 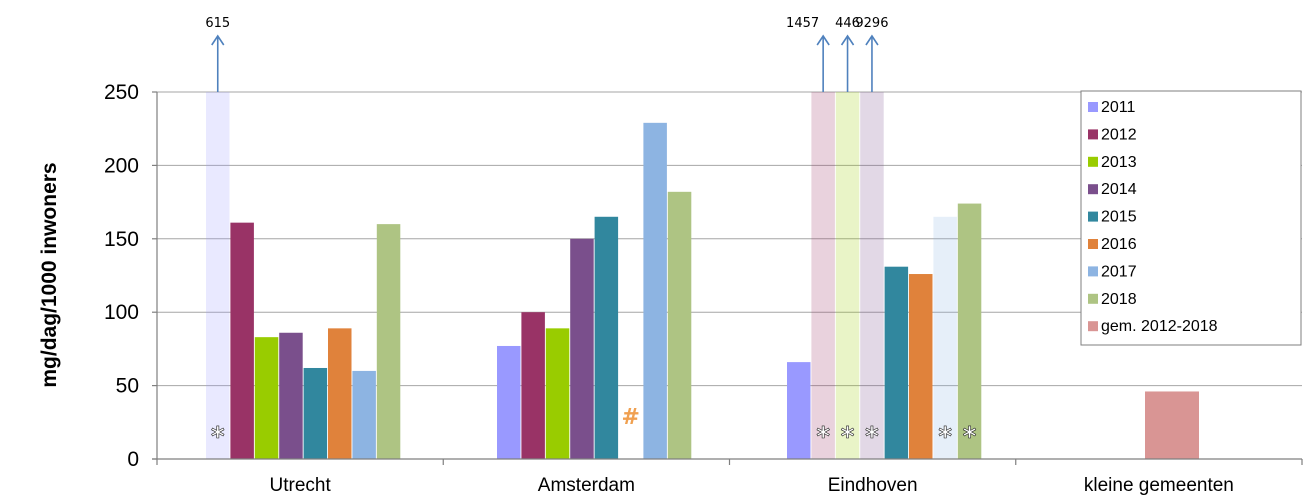 I want to click on legend-entry-label: 2011, so click(x=1118, y=107).